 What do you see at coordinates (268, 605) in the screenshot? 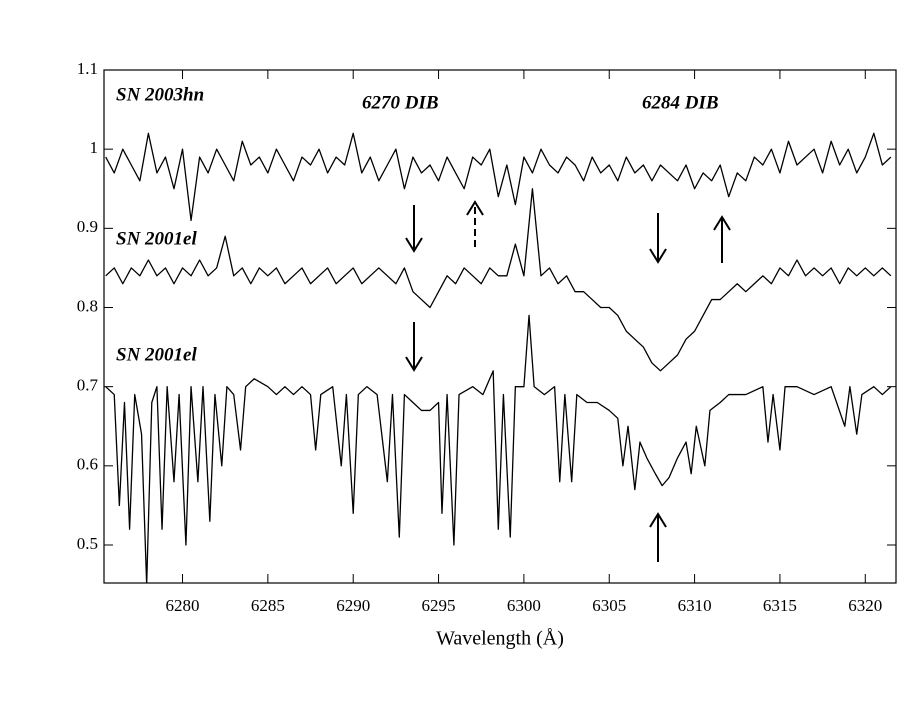
I see `x-tick-label: 6285` at bounding box center [268, 605].